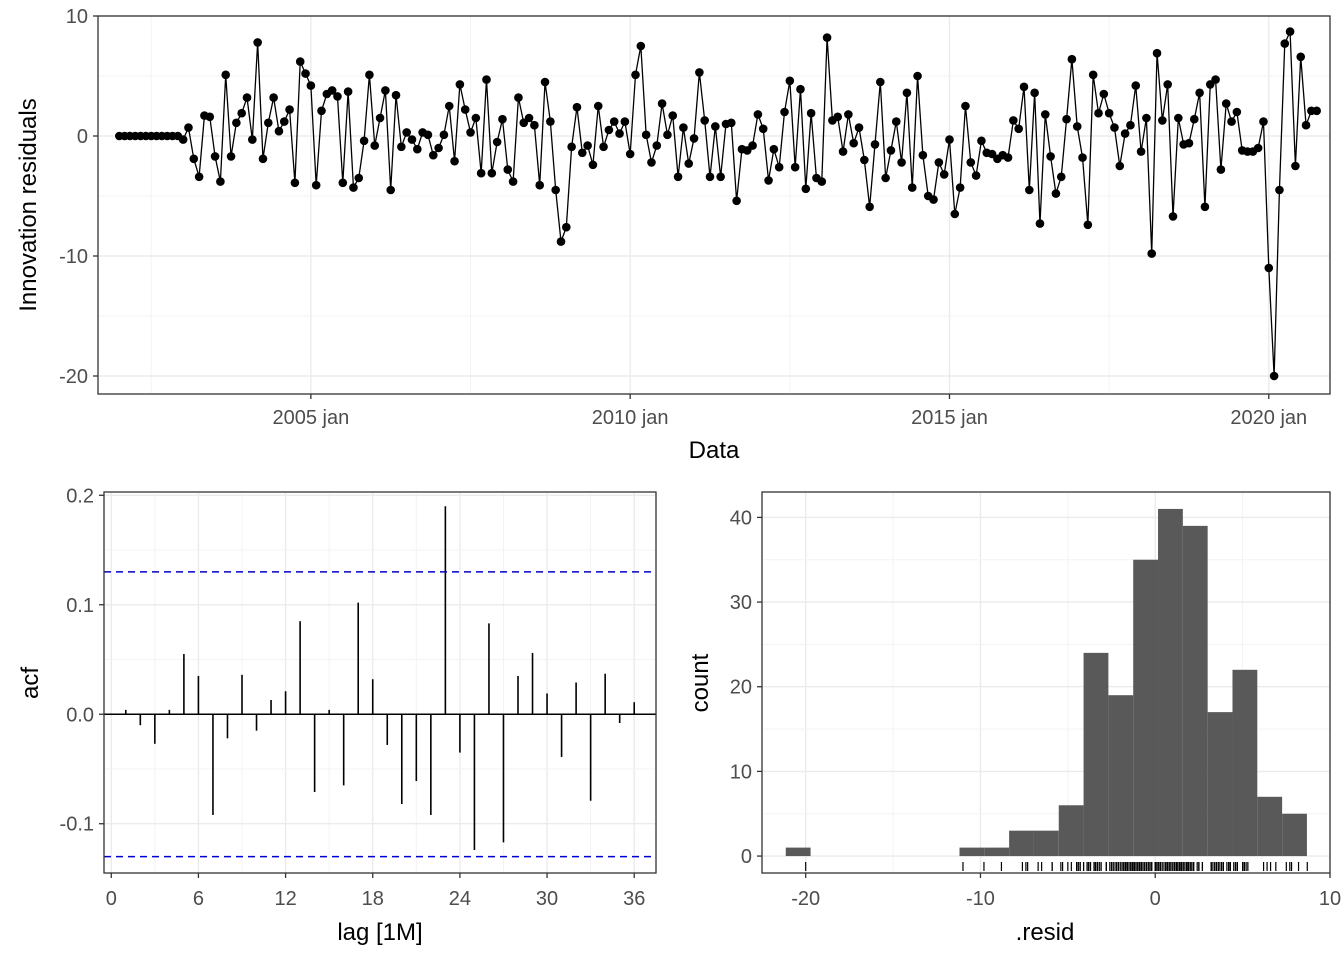 The width and height of the screenshot is (1344, 960). Describe the element at coordinates (700, 682) in the screenshot. I see `y-axis-label: count` at that location.